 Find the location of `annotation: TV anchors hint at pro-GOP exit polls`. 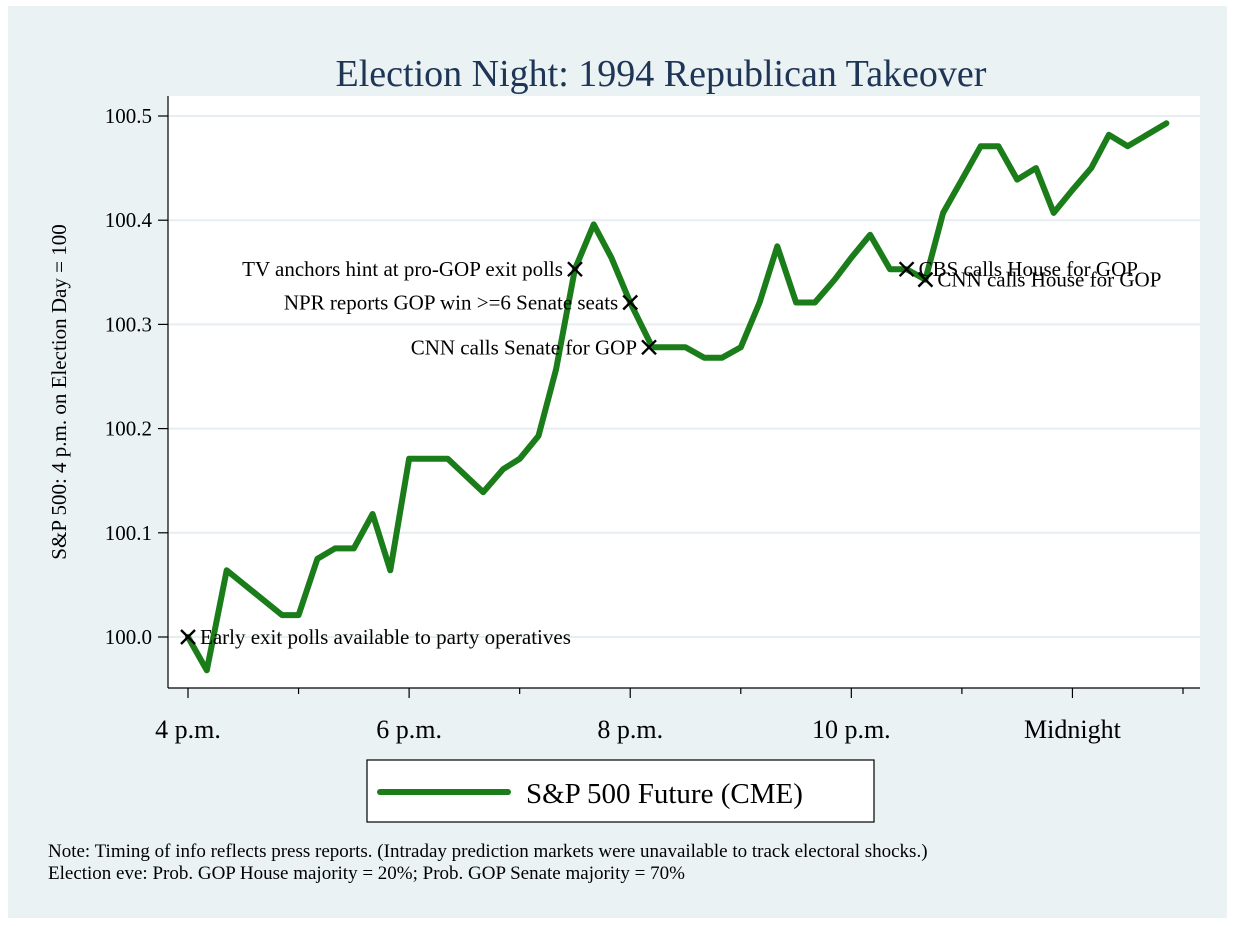

annotation: TV anchors hint at pro-GOP exit polls is located at coordinates (412, 269).